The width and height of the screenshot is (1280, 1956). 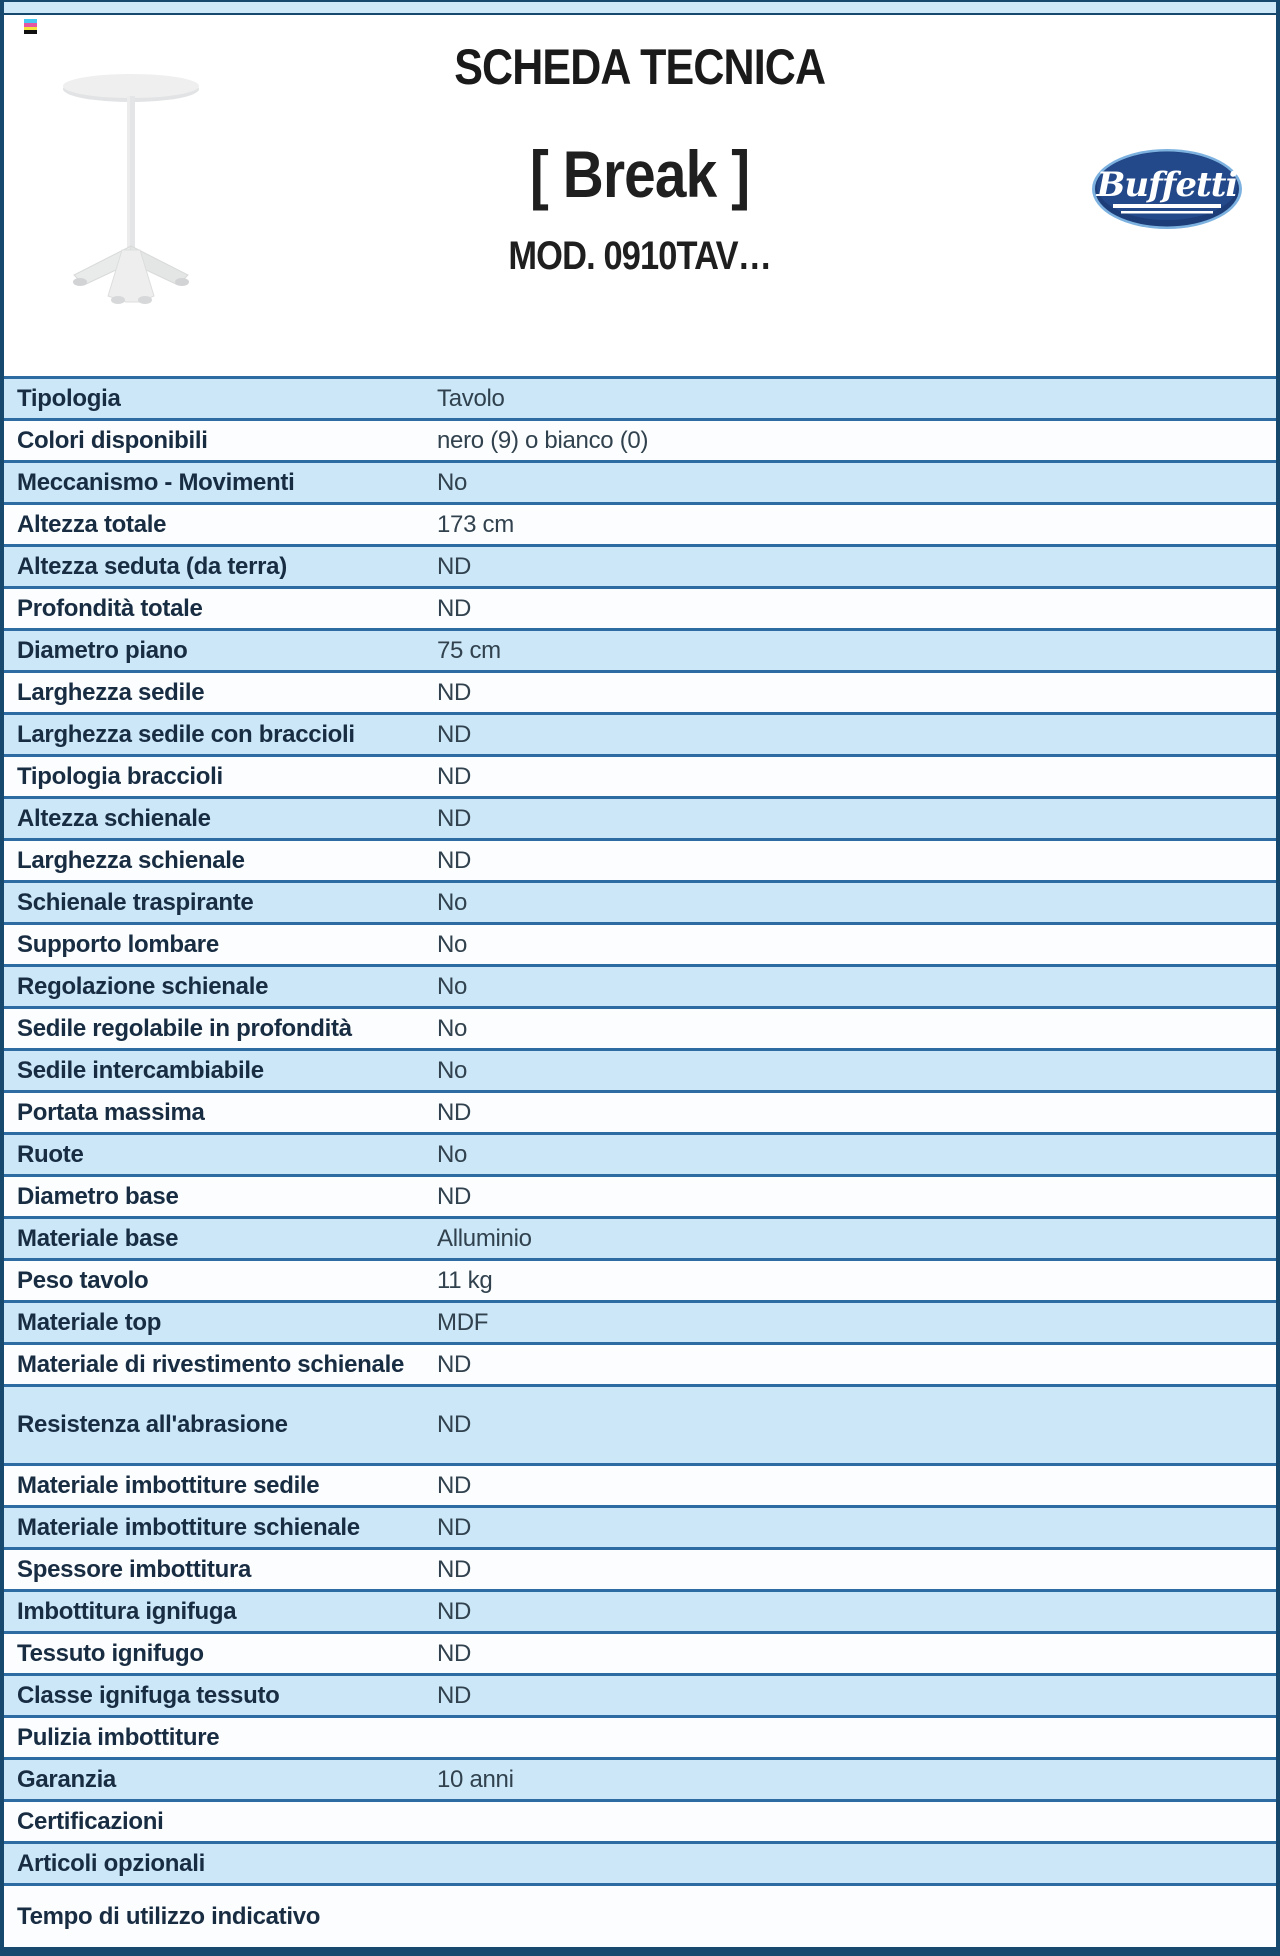 I want to click on spec-label: Resistenza all'abrasione, so click(x=152, y=1424).